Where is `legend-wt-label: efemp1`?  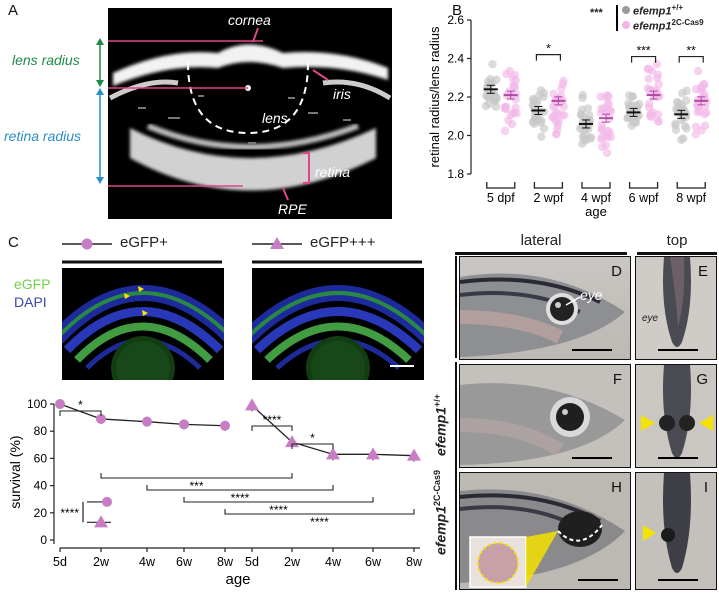 legend-wt-label: efemp1 is located at coordinates (652, 11).